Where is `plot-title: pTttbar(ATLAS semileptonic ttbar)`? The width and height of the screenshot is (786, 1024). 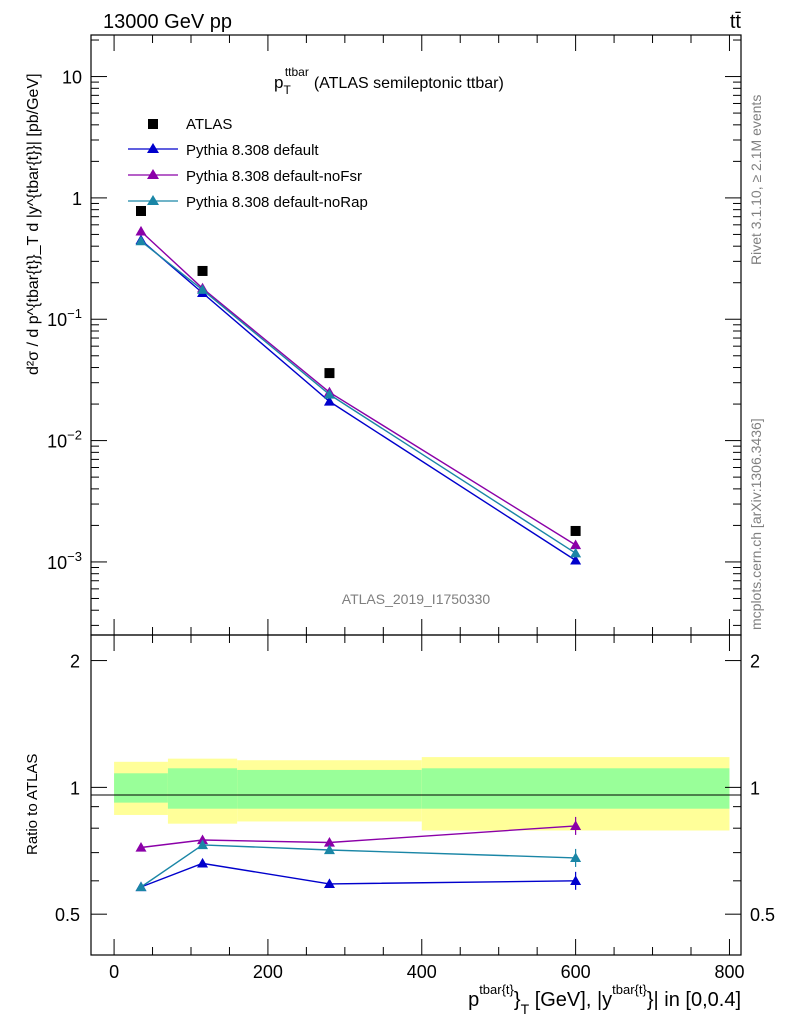
plot-title: pTttbar(ATLAS semileptonic ttbar) is located at coordinates (389, 81).